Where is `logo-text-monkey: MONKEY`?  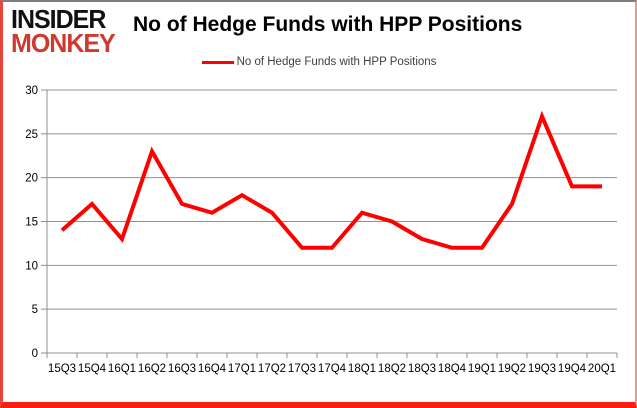 logo-text-monkey: MONKEY is located at coordinates (63, 44).